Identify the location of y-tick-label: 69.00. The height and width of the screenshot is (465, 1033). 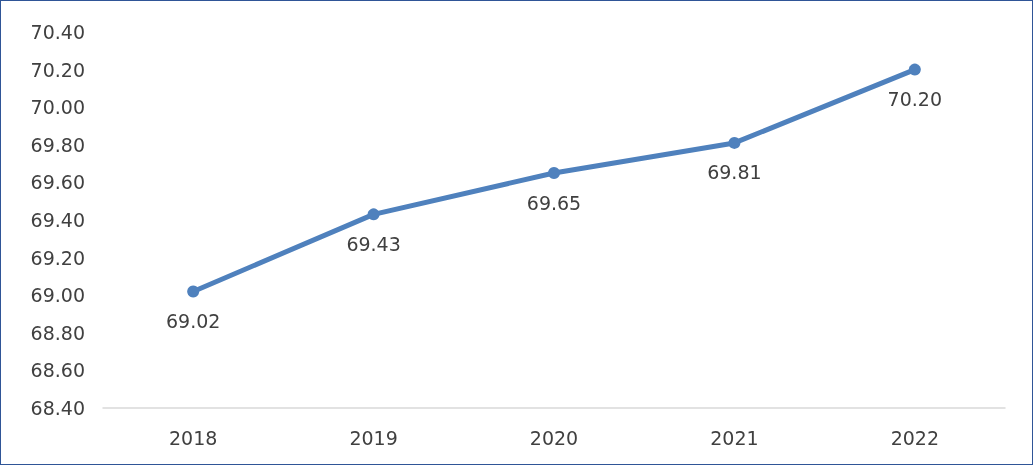
(57, 295).